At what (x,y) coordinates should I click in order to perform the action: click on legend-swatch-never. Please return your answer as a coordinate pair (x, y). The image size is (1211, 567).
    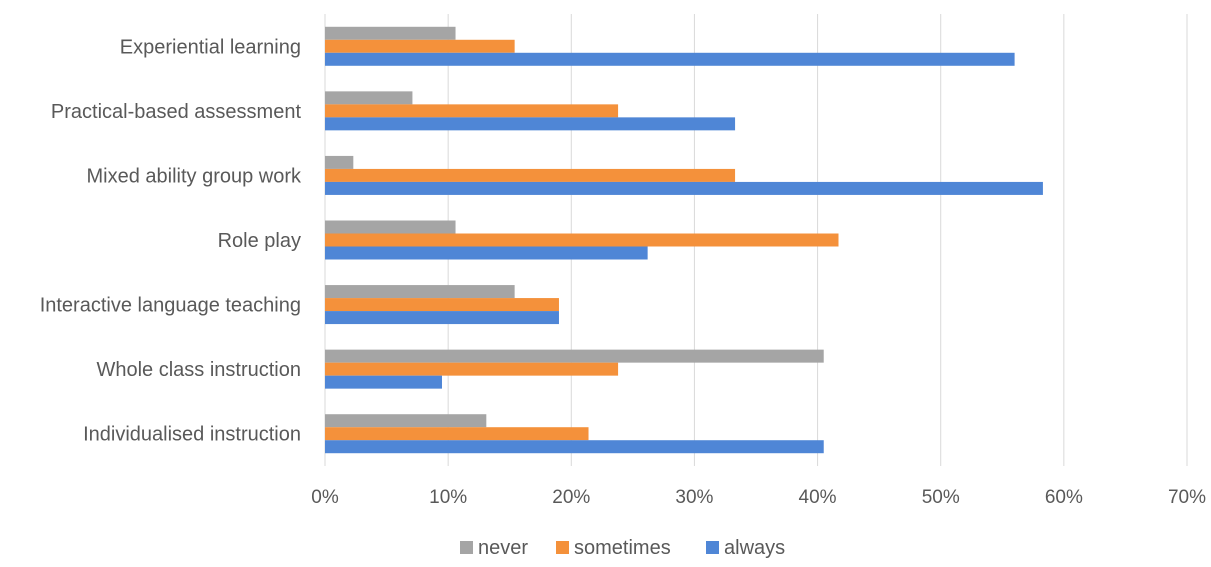
    Looking at the image, I should click on (466, 547).